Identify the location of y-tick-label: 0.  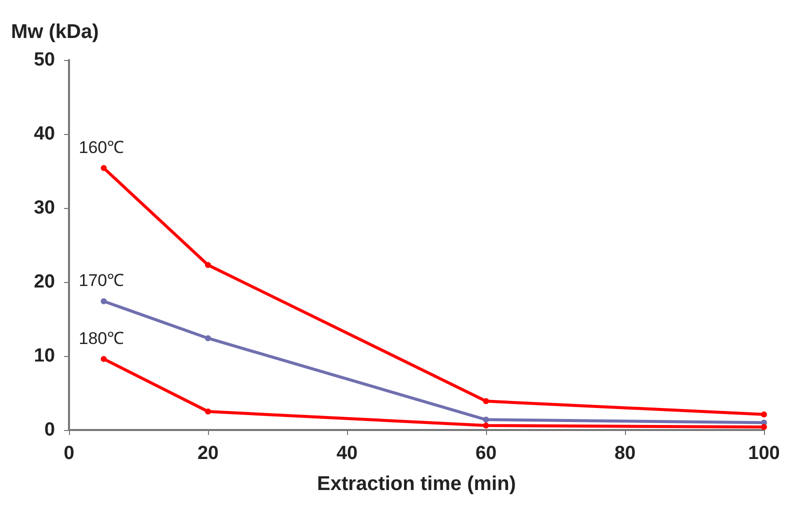
(49, 430).